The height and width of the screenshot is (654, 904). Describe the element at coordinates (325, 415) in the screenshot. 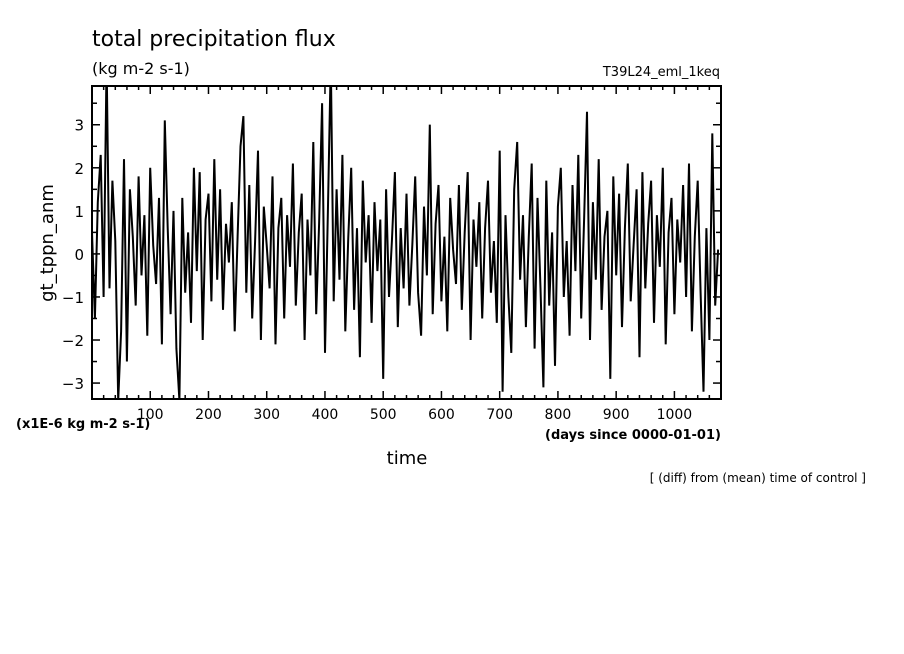

I see `x-tick-label: 400` at that location.